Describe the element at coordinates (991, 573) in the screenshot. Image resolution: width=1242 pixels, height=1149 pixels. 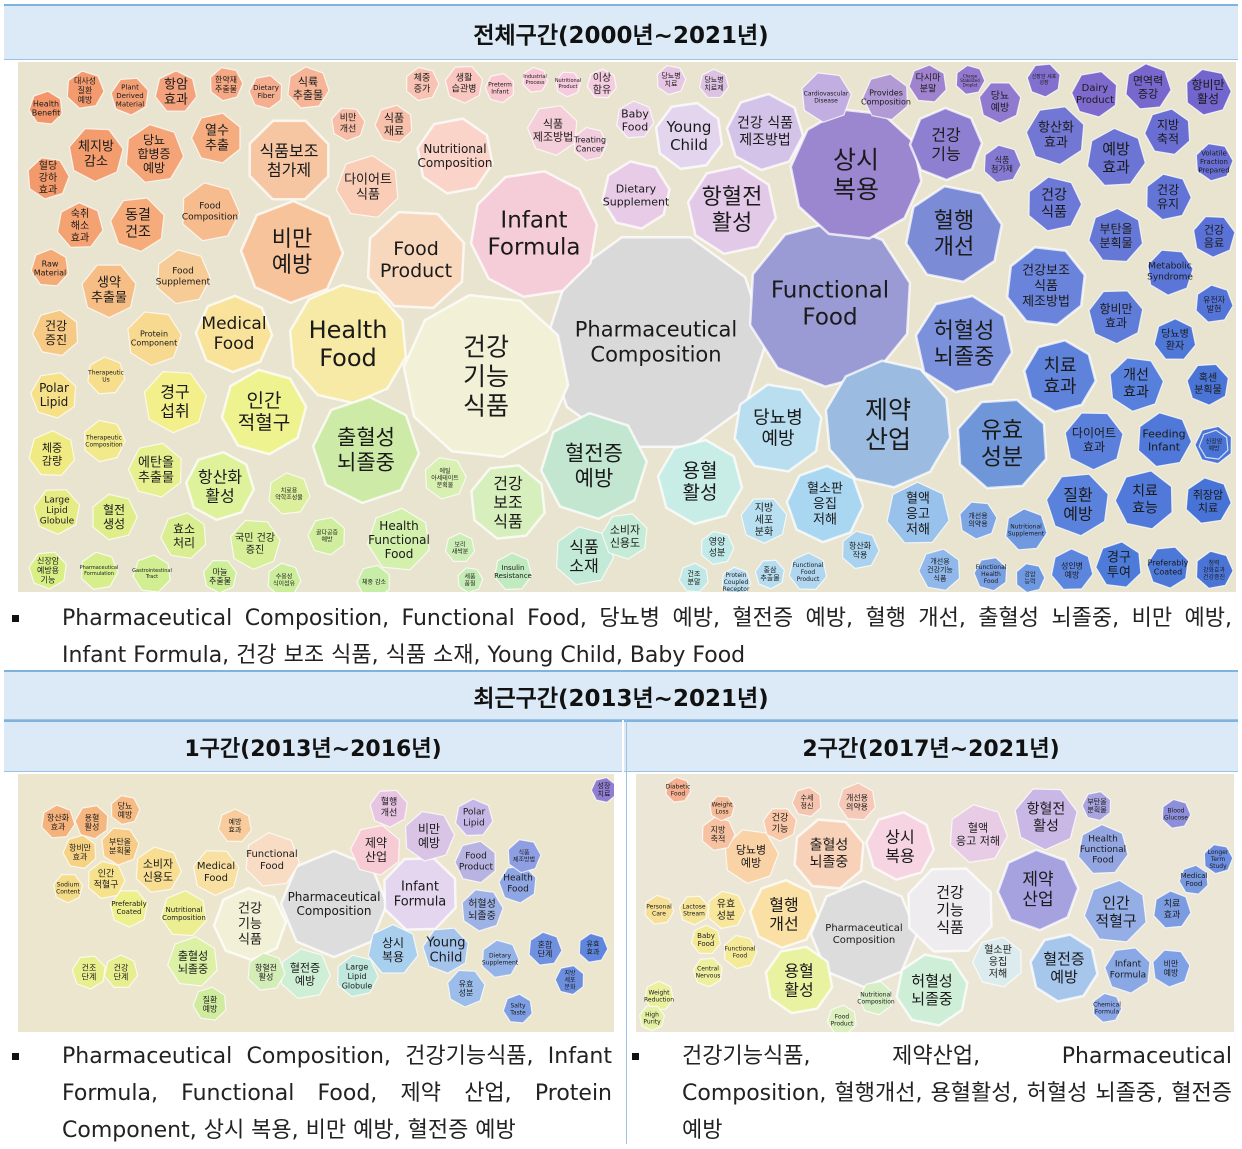
I see `overall-cell-label: Functional Health Food` at that location.